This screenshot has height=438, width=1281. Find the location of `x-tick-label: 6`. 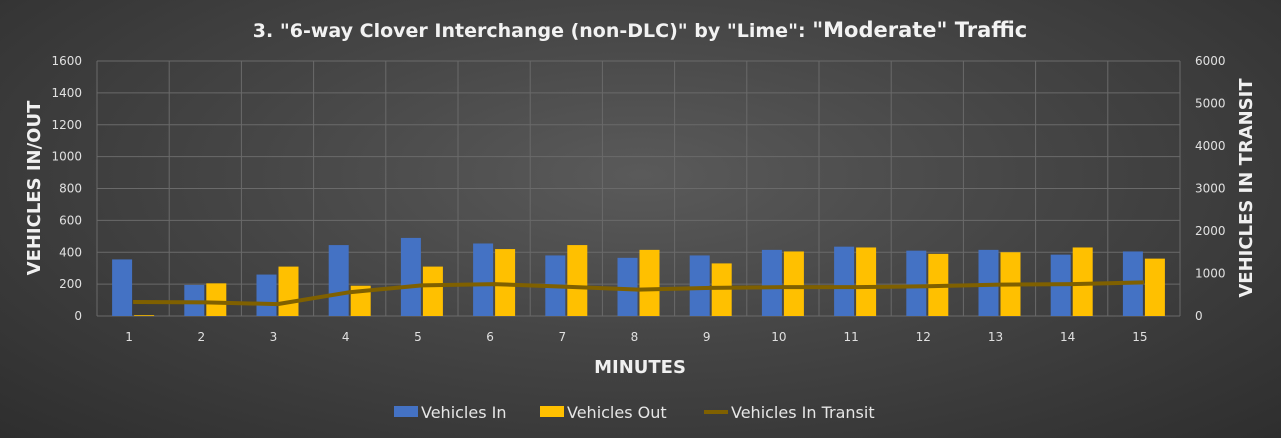

x-tick-label: 6 is located at coordinates (490, 337).